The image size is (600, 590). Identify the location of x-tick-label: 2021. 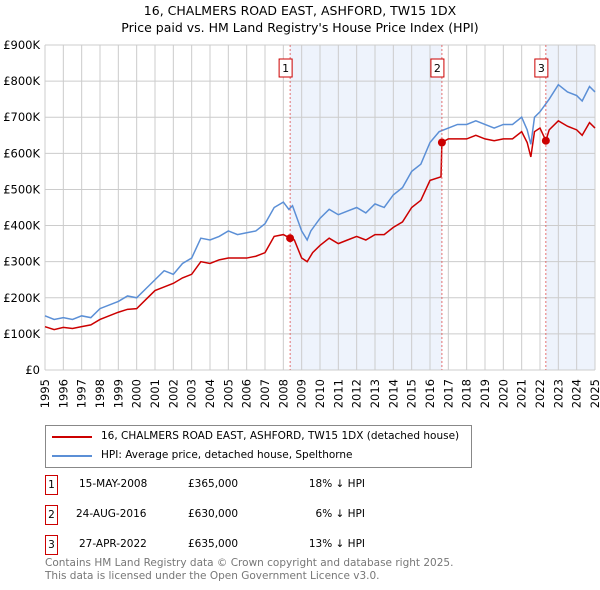
(522, 393).